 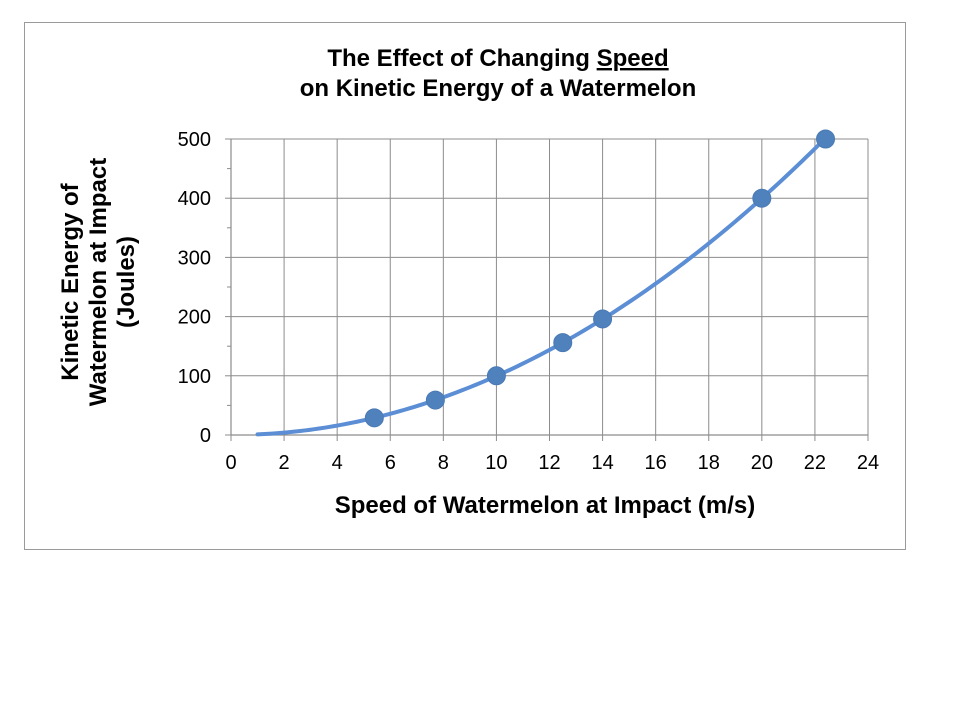 What do you see at coordinates (194, 318) in the screenshot?
I see `y-tick-label: 200` at bounding box center [194, 318].